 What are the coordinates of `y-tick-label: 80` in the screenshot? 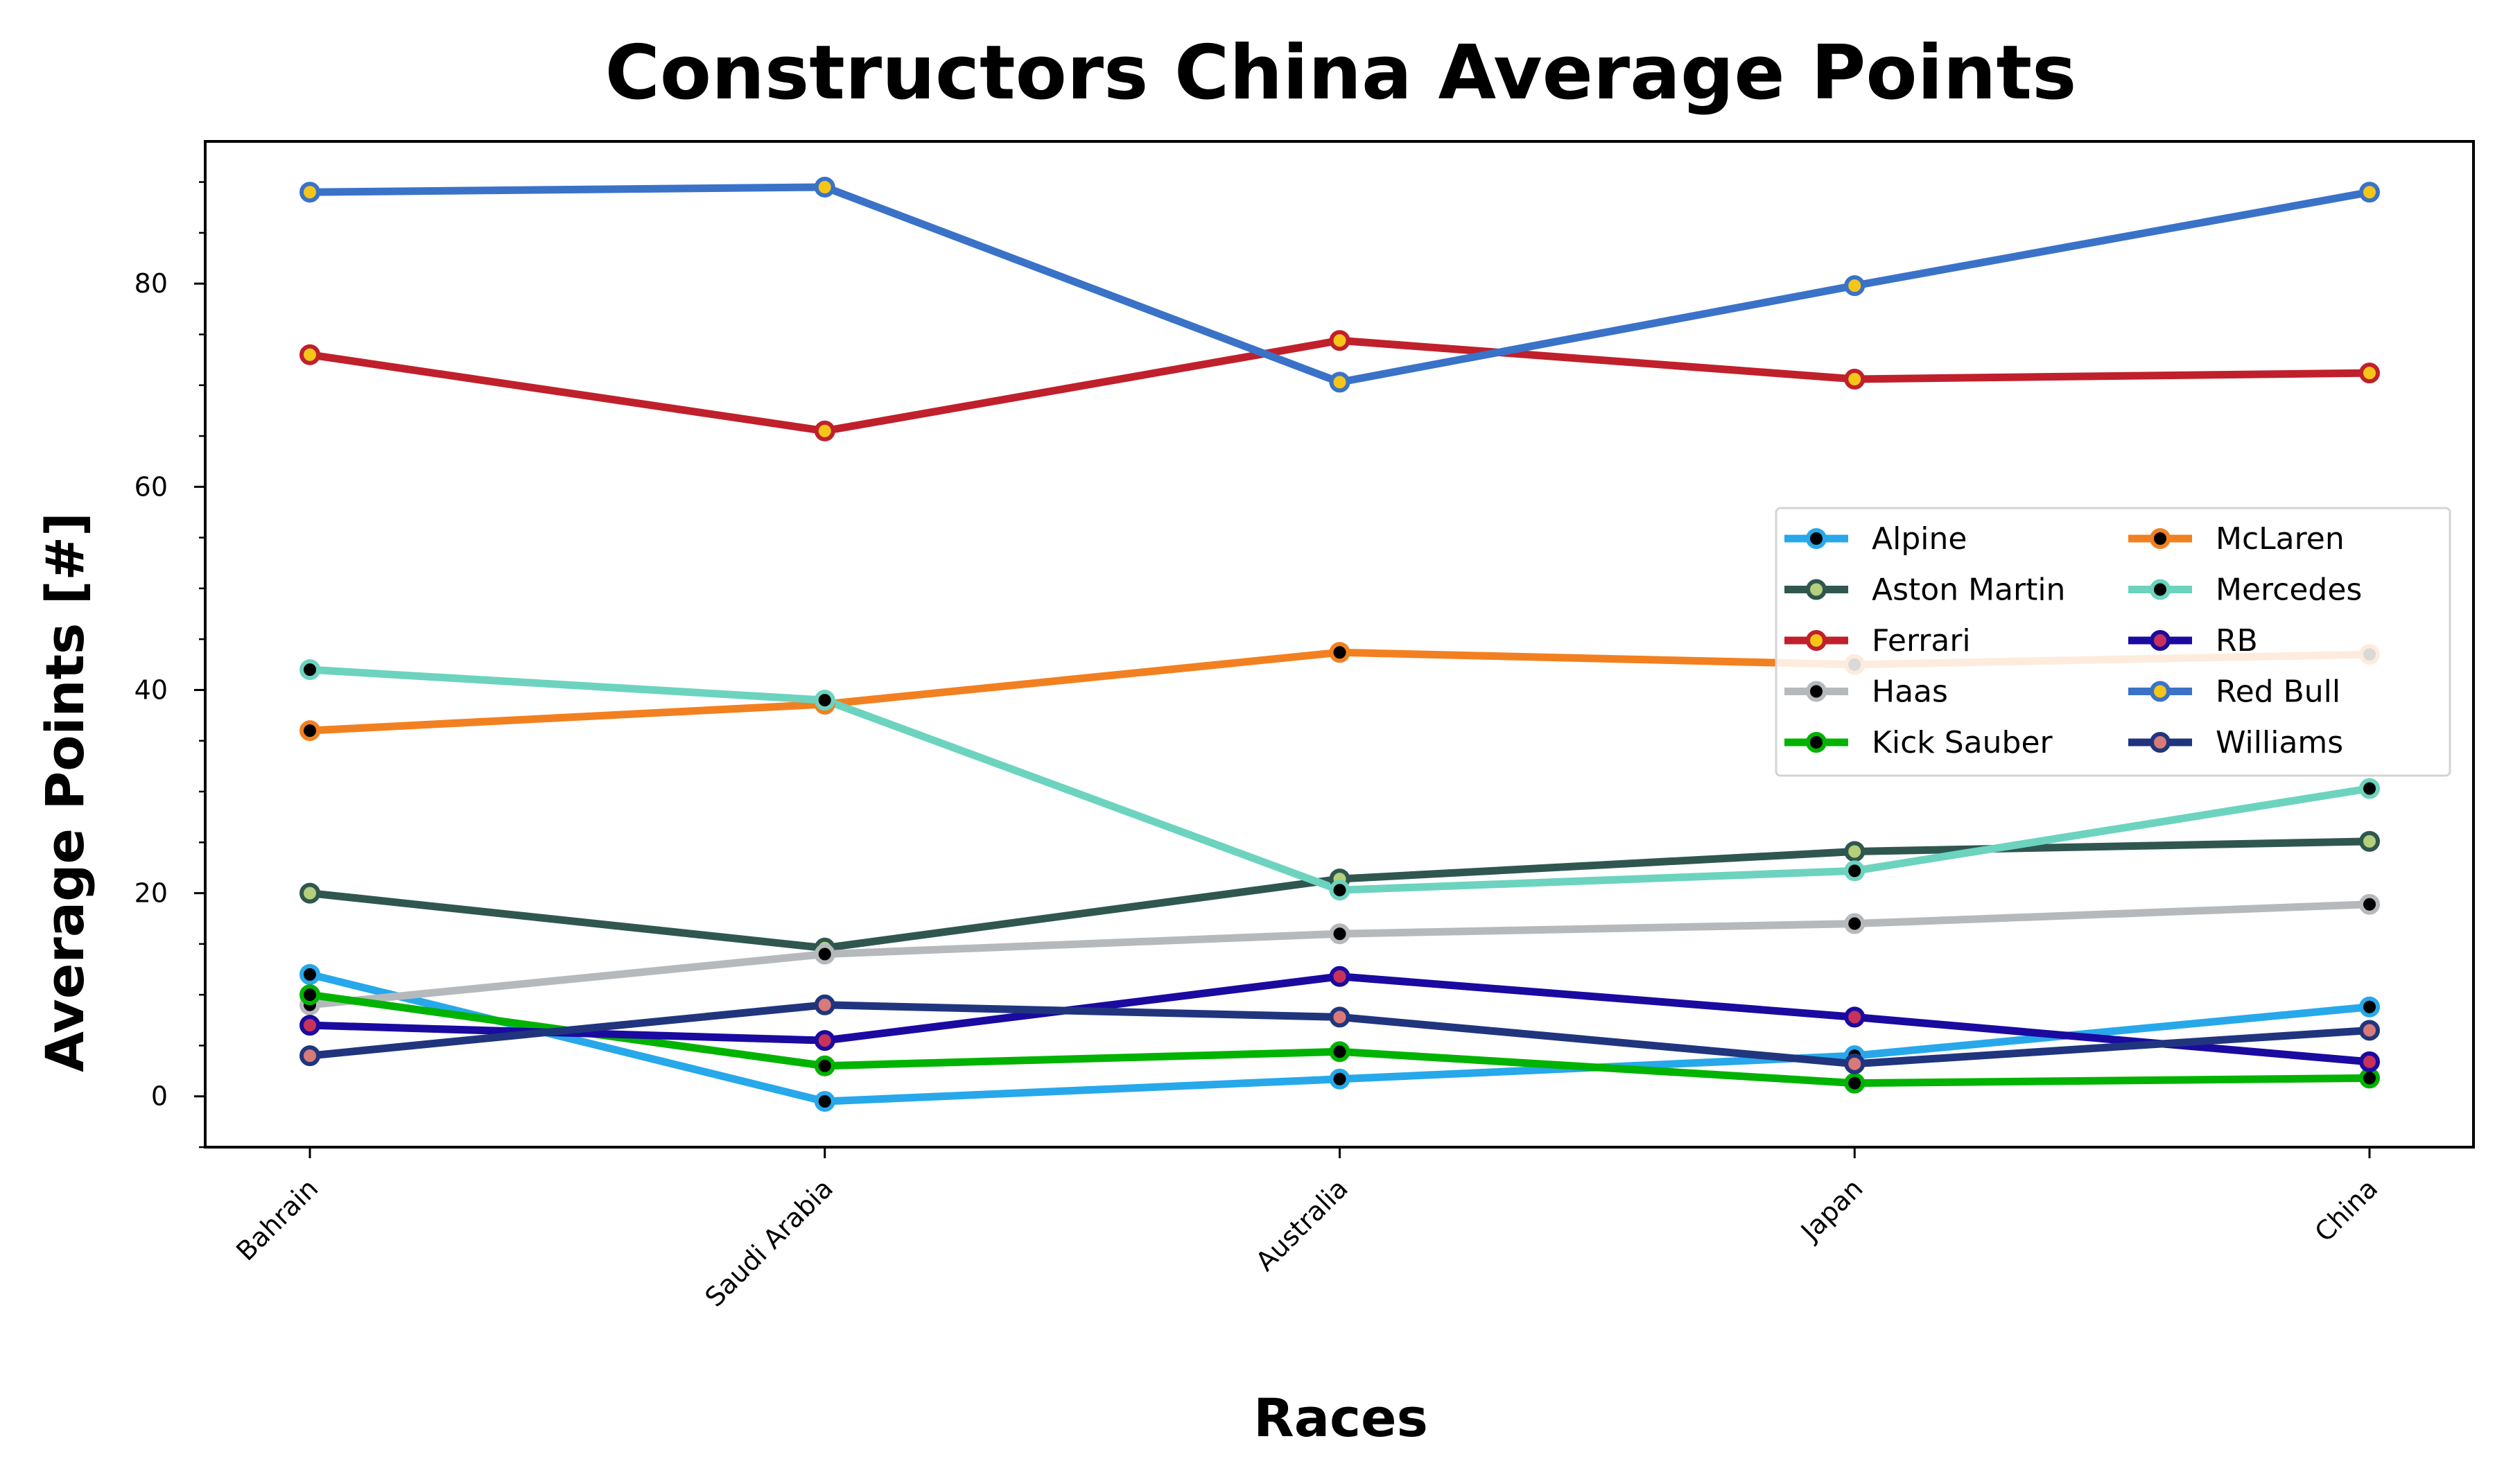 It's located at (151, 283).